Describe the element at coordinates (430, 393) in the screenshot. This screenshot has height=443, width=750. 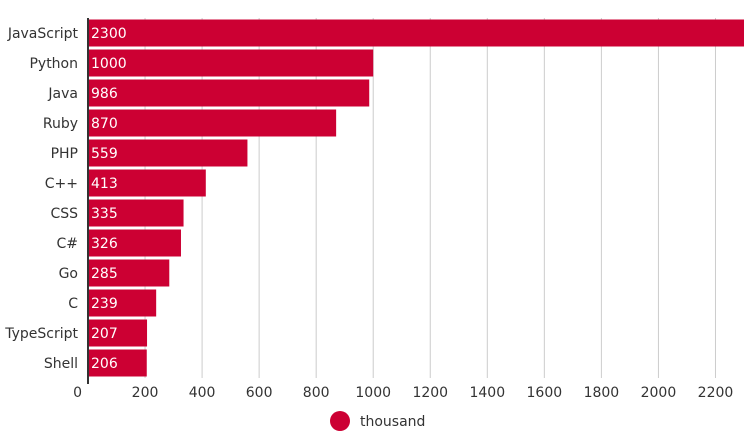
I see `x-tick-label: 1200` at that location.